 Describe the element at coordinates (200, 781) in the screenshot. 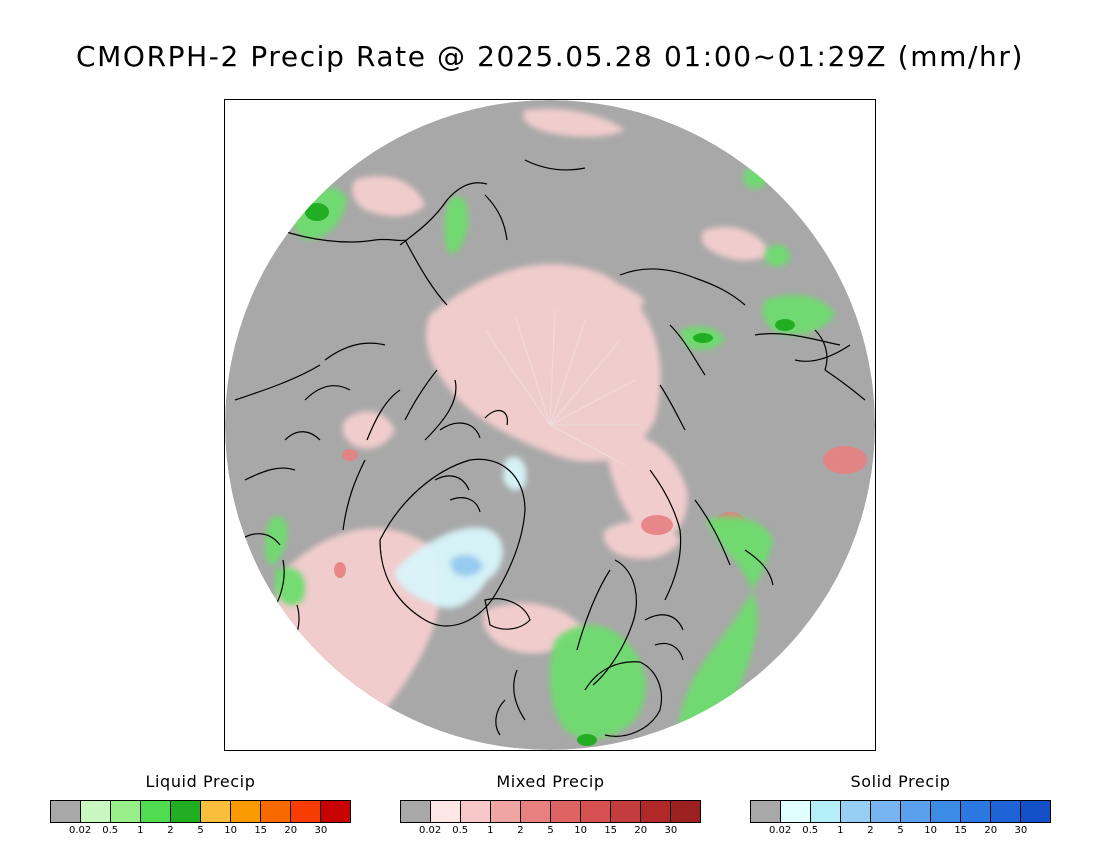

I see `legend-title: Liquid Precip` at that location.